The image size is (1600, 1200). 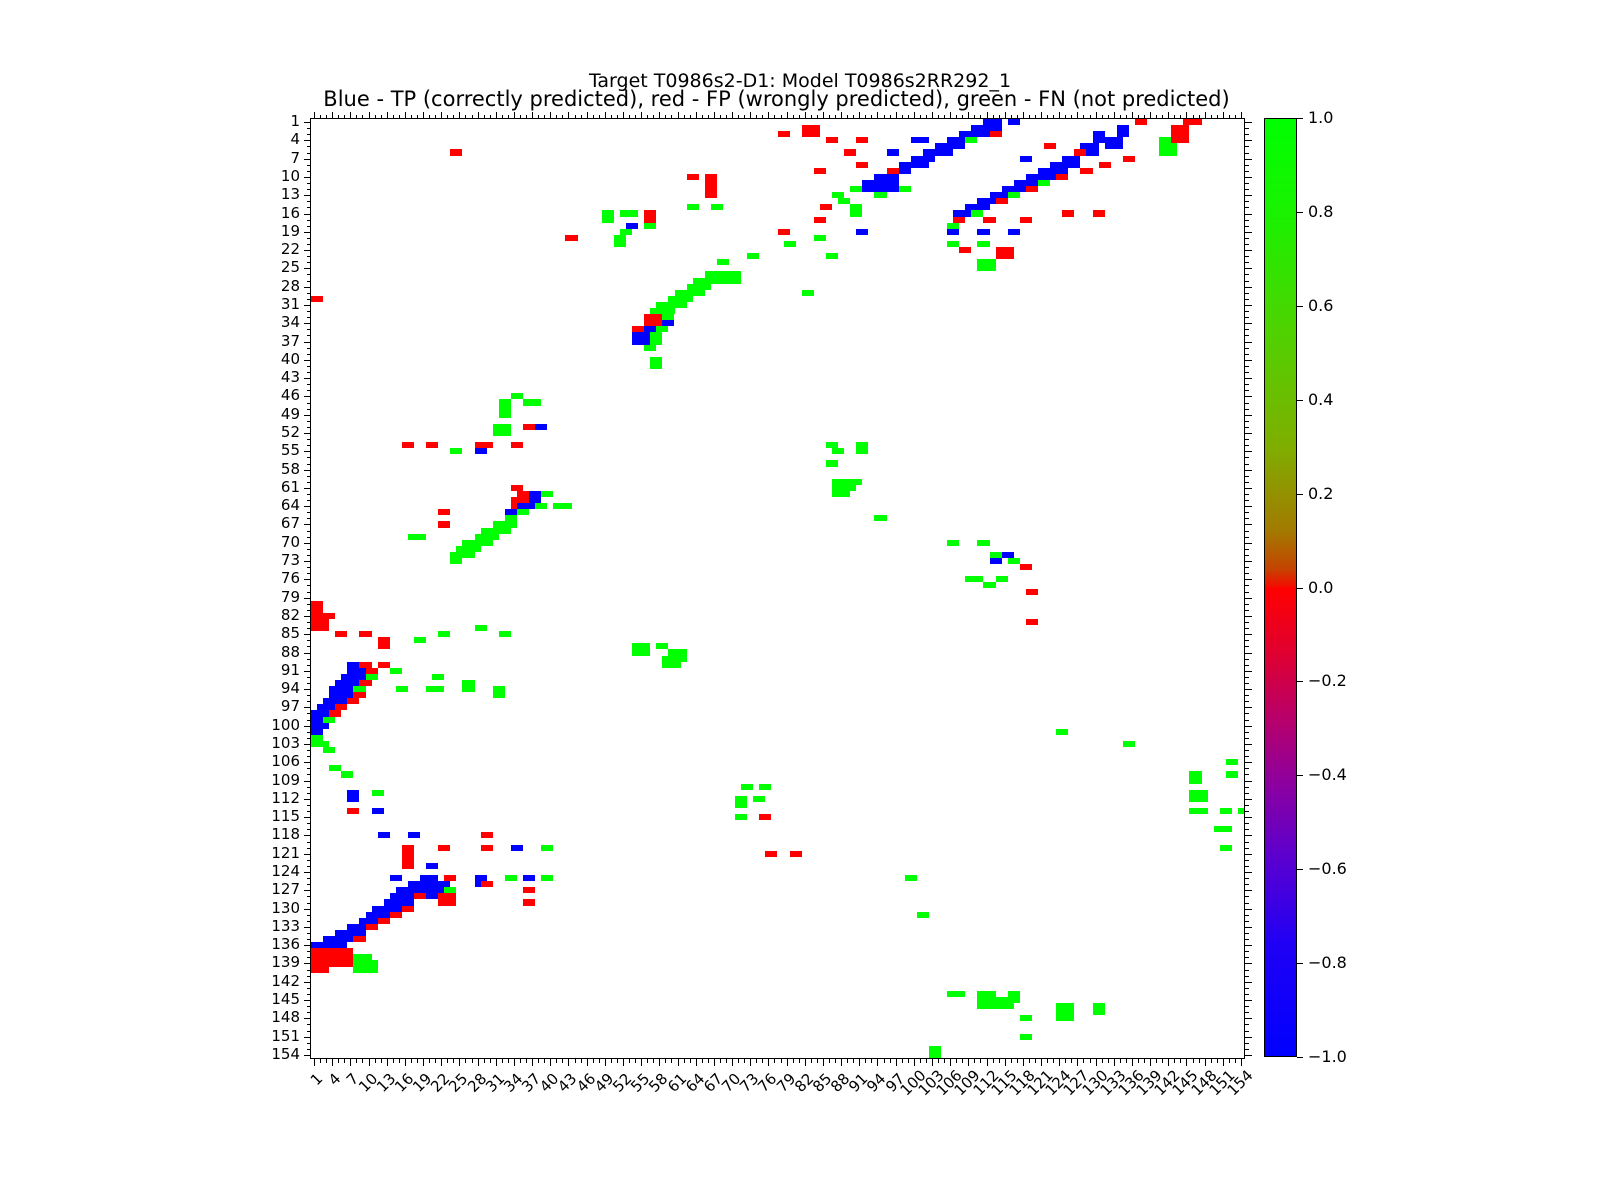 What do you see at coordinates (290, 175) in the screenshot?
I see `y-tick-label: 10` at bounding box center [290, 175].